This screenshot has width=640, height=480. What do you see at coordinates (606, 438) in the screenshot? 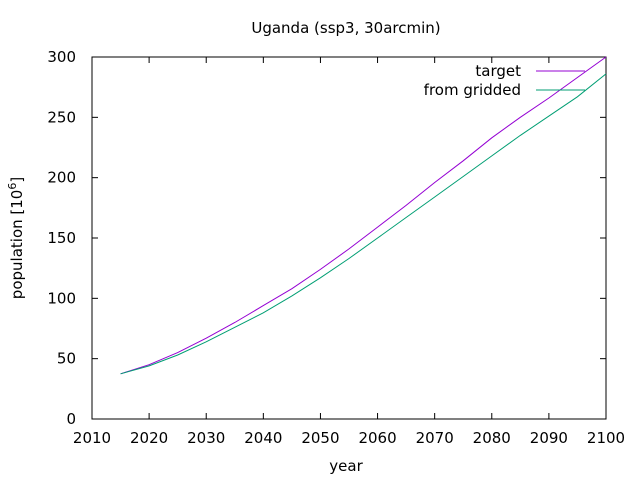
I see `x-tick-label: 2100` at bounding box center [606, 438].